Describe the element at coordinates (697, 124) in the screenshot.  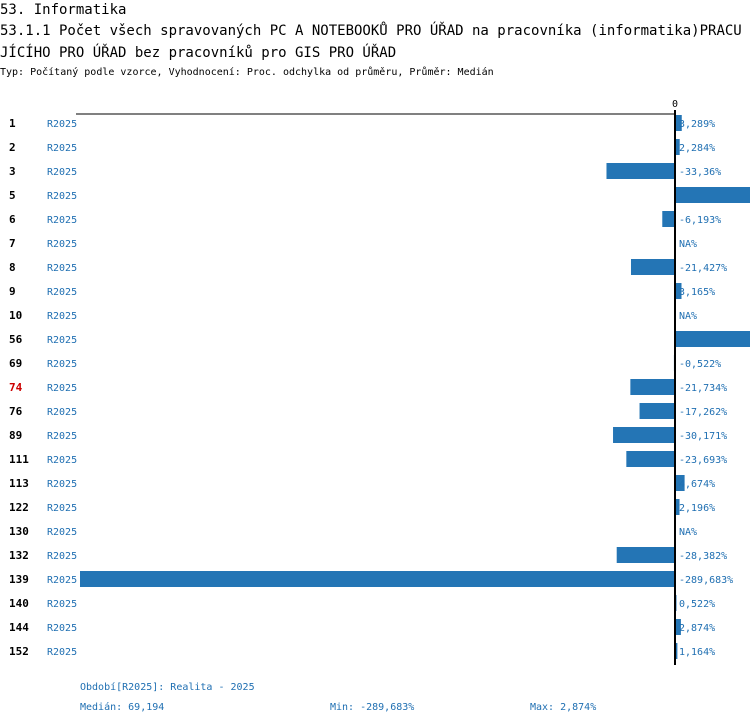
I see `data-value-label: 3,289%` at that location.